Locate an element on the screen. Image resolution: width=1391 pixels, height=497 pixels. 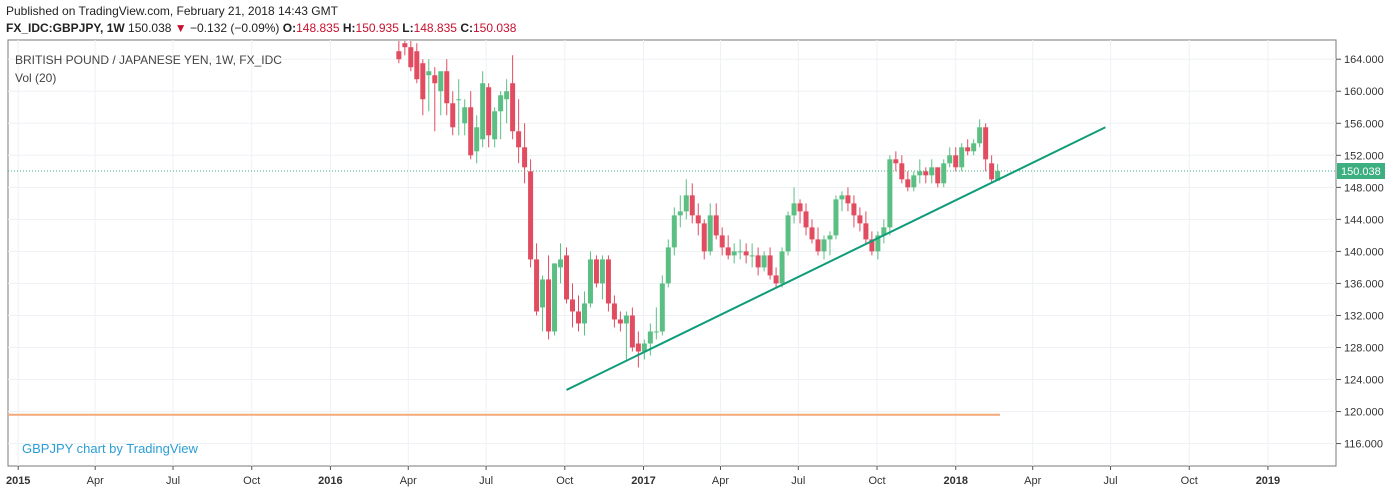
x-tick-label: Apr is located at coordinates (1032, 481).